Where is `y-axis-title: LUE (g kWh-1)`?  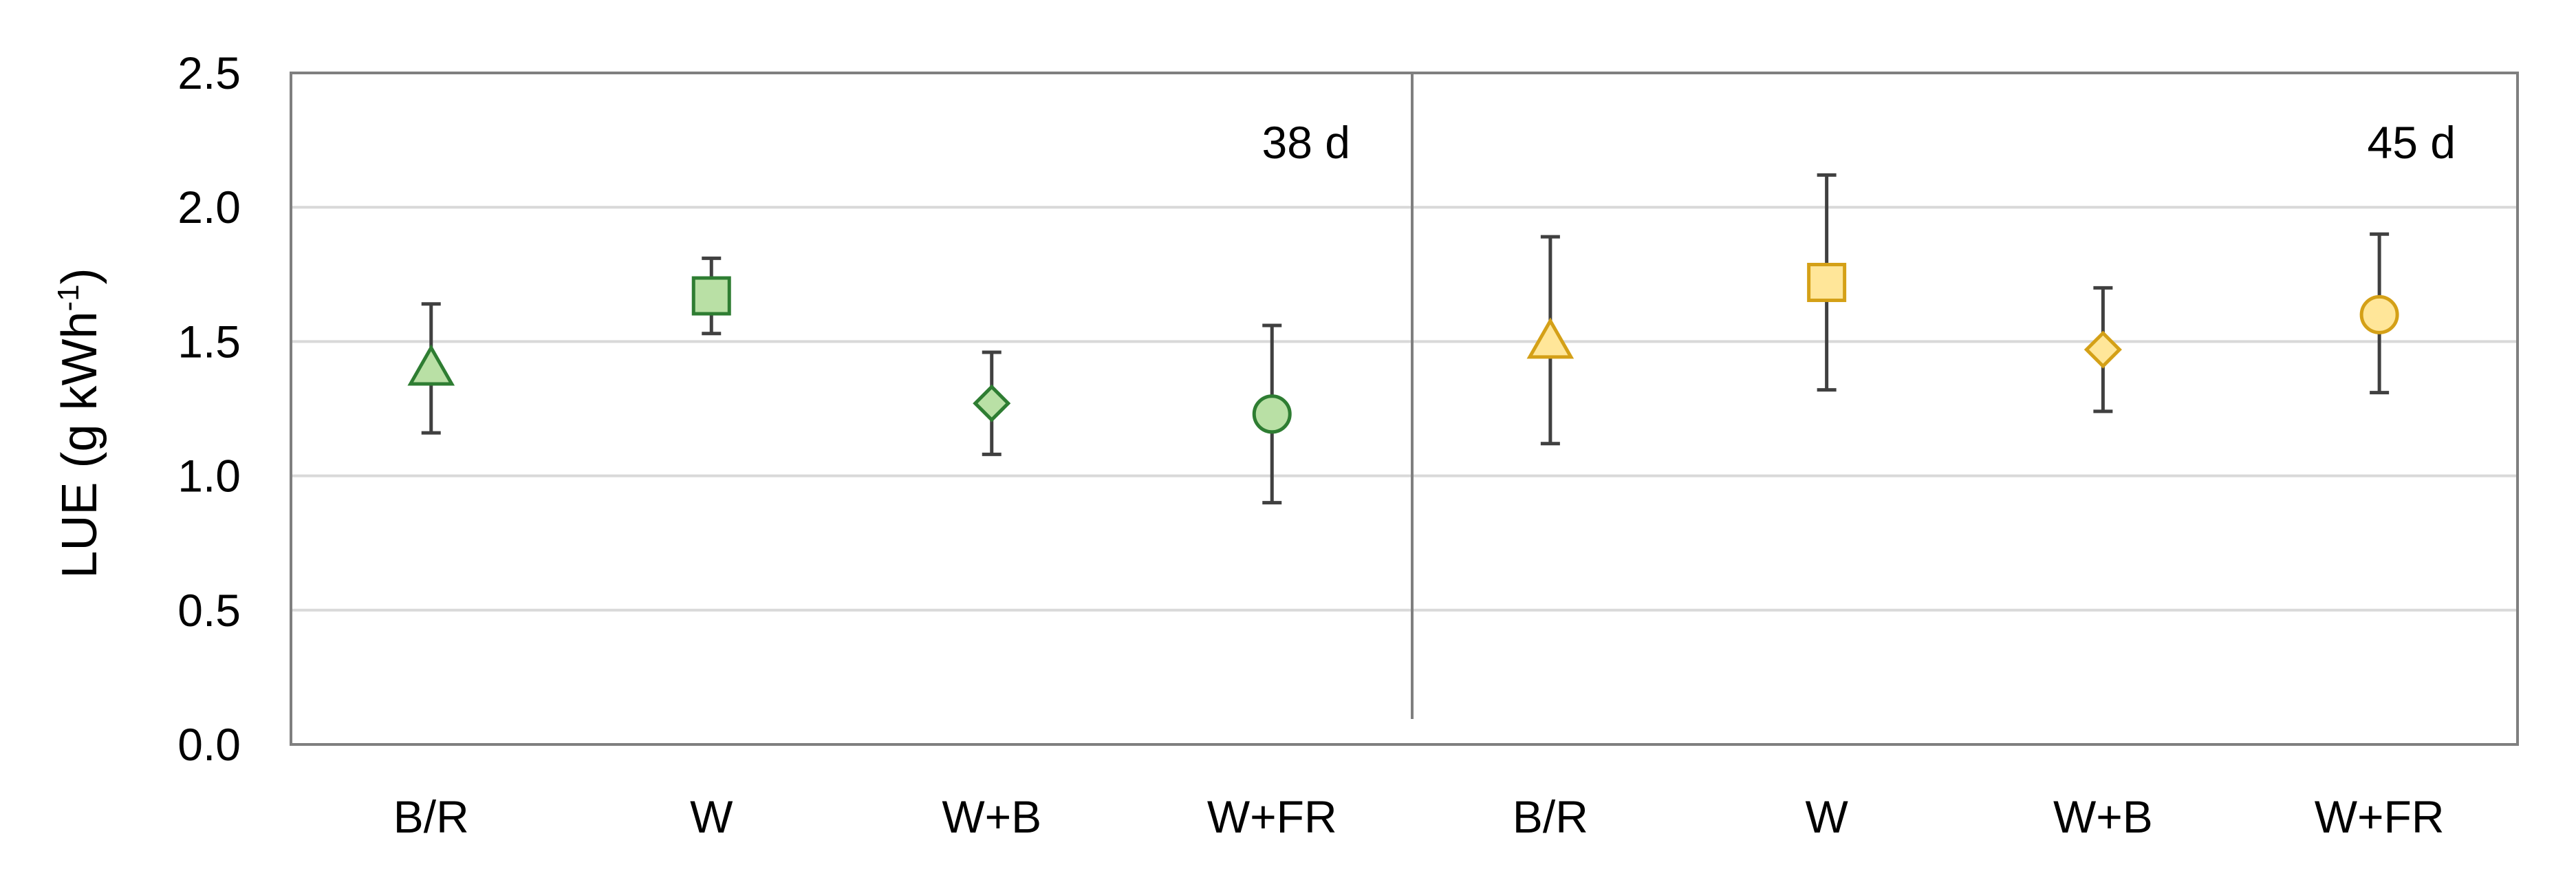 y-axis-title: LUE (g kWh-1) is located at coordinates (79, 423).